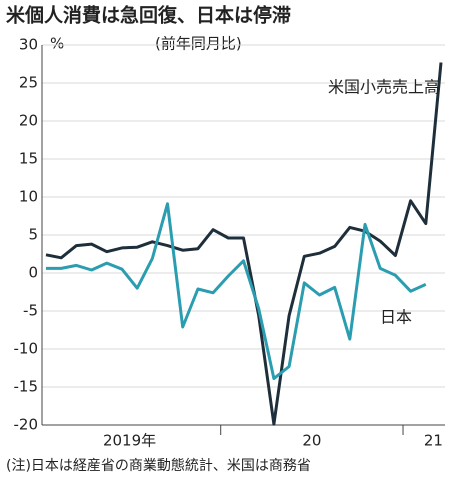 This screenshot has width=450, height=480. Describe the element at coordinates (433, 441) in the screenshot. I see `x-tick-label: 21` at that location.